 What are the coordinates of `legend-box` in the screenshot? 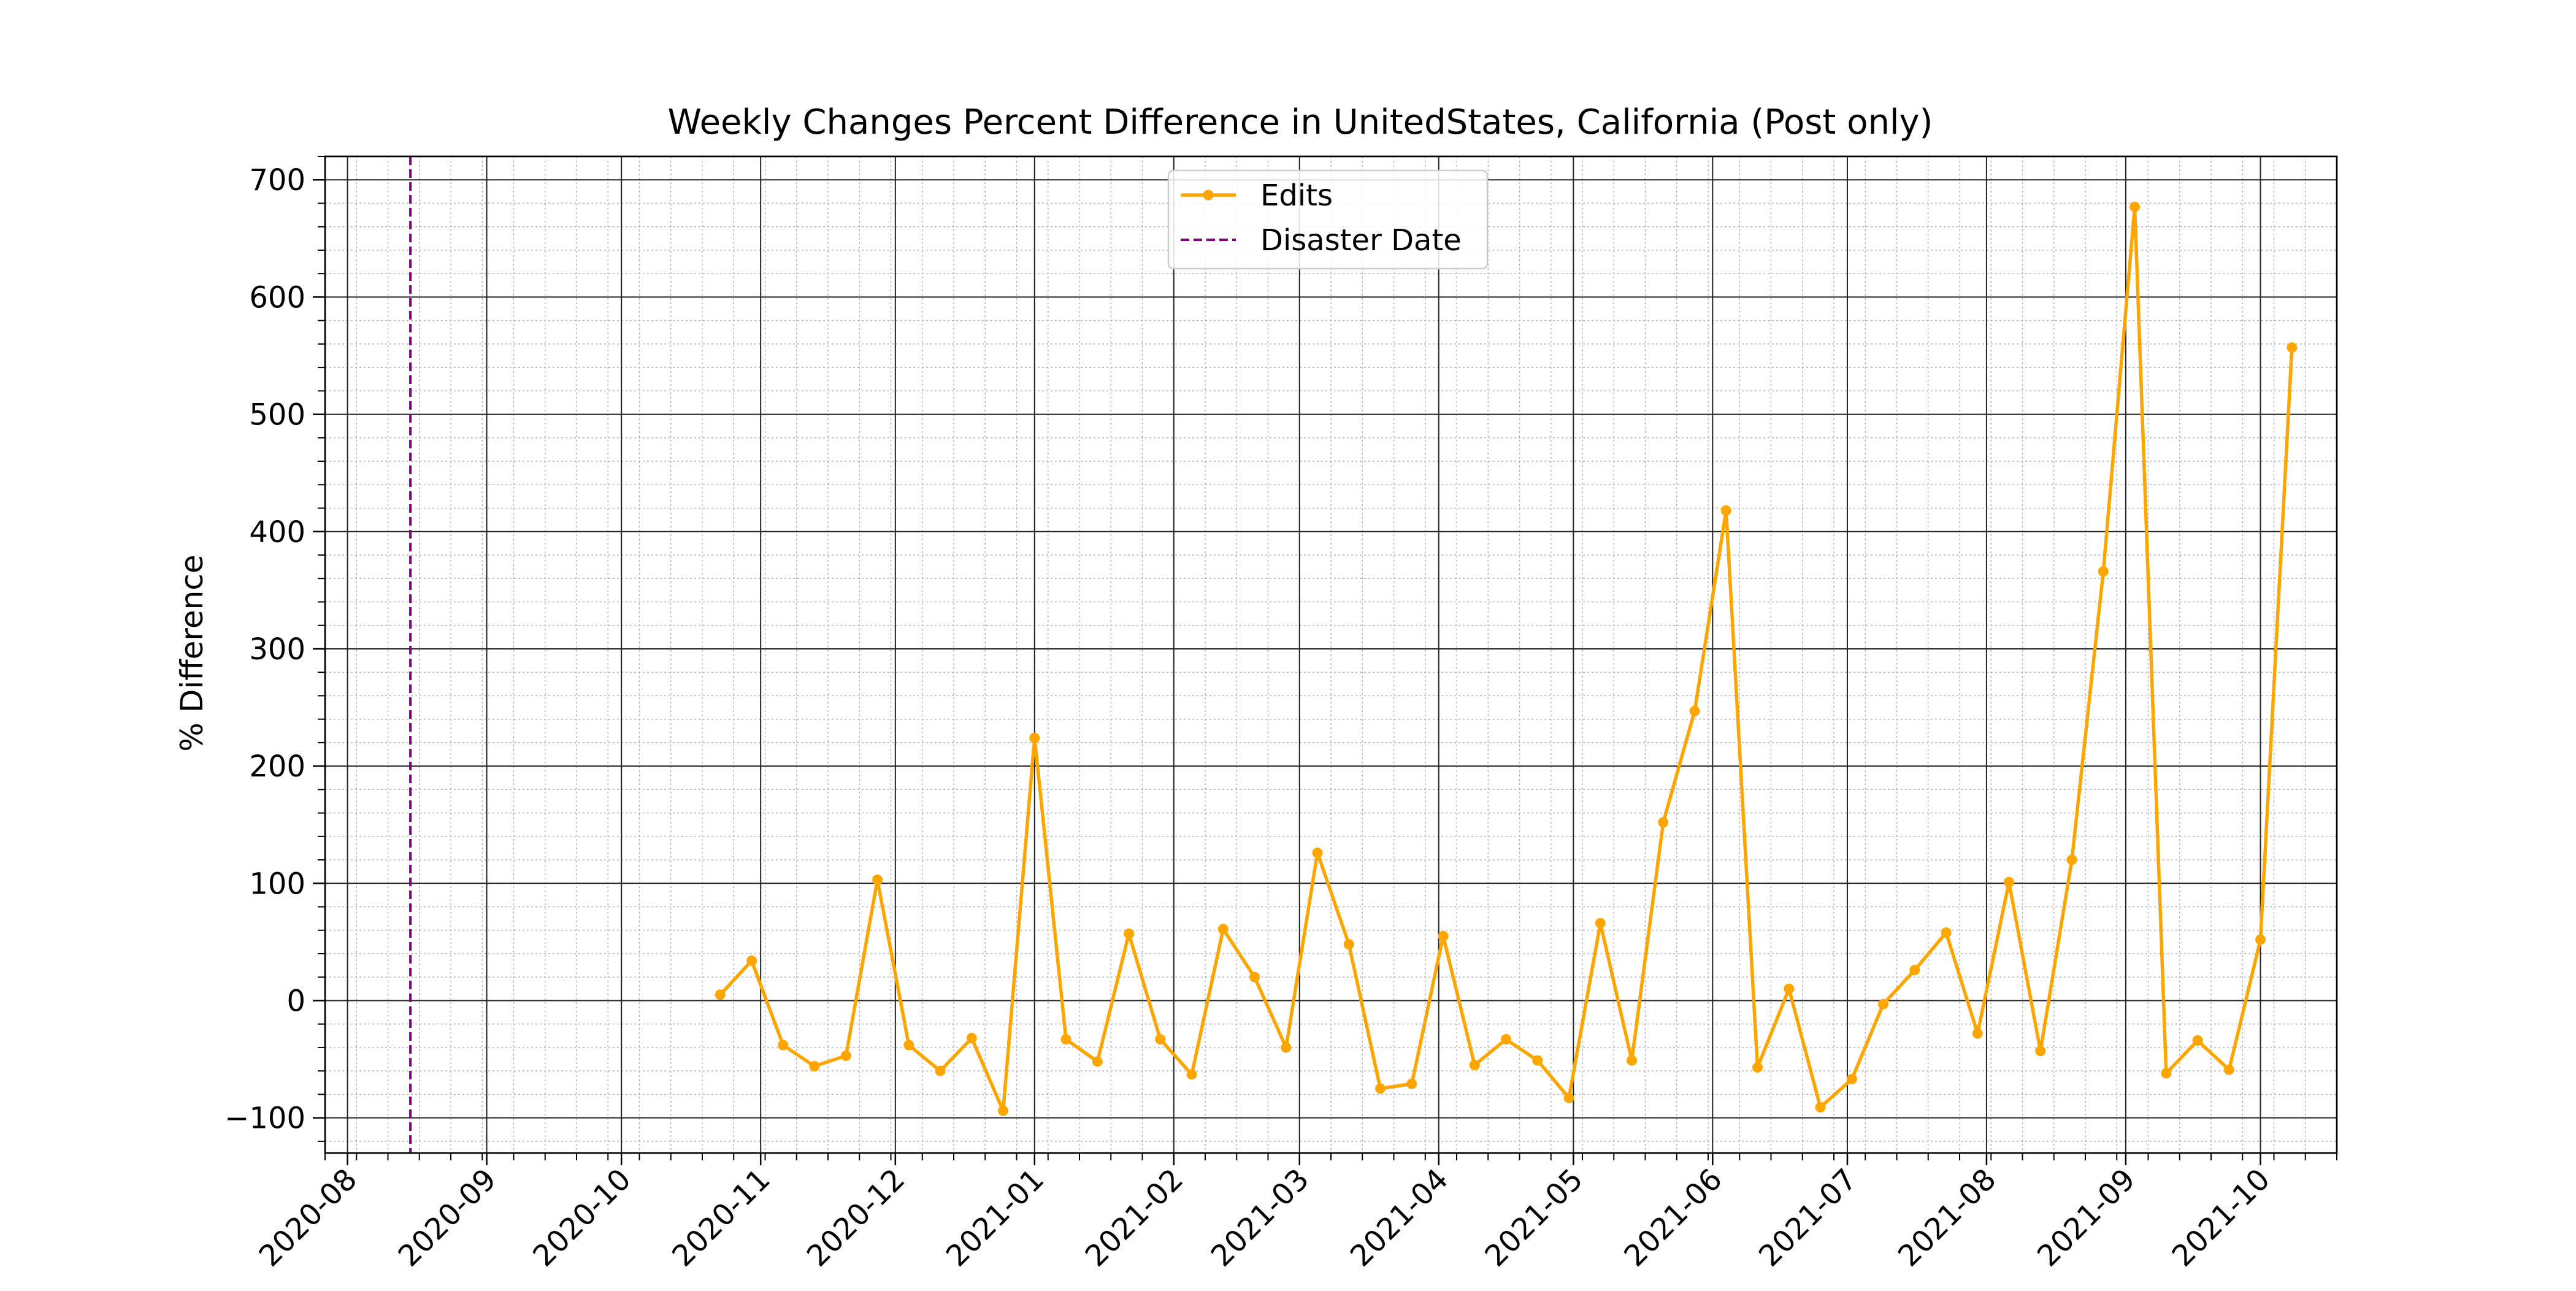 It's located at (1328, 219).